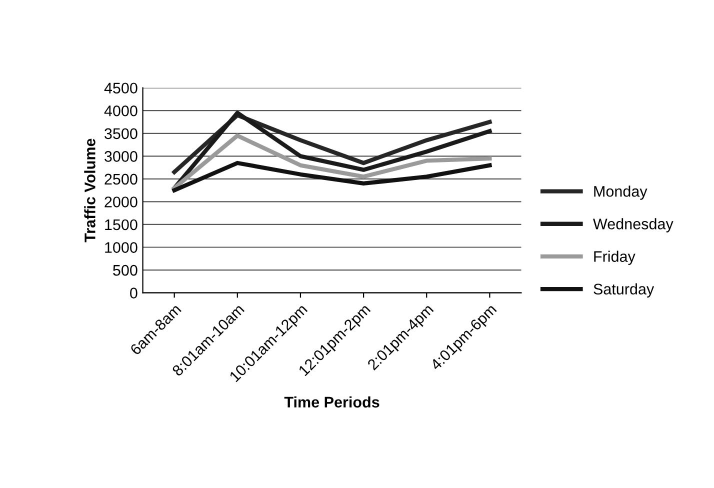 The width and height of the screenshot is (714, 488). I want to click on y-tick-label: 3500, so click(121, 134).